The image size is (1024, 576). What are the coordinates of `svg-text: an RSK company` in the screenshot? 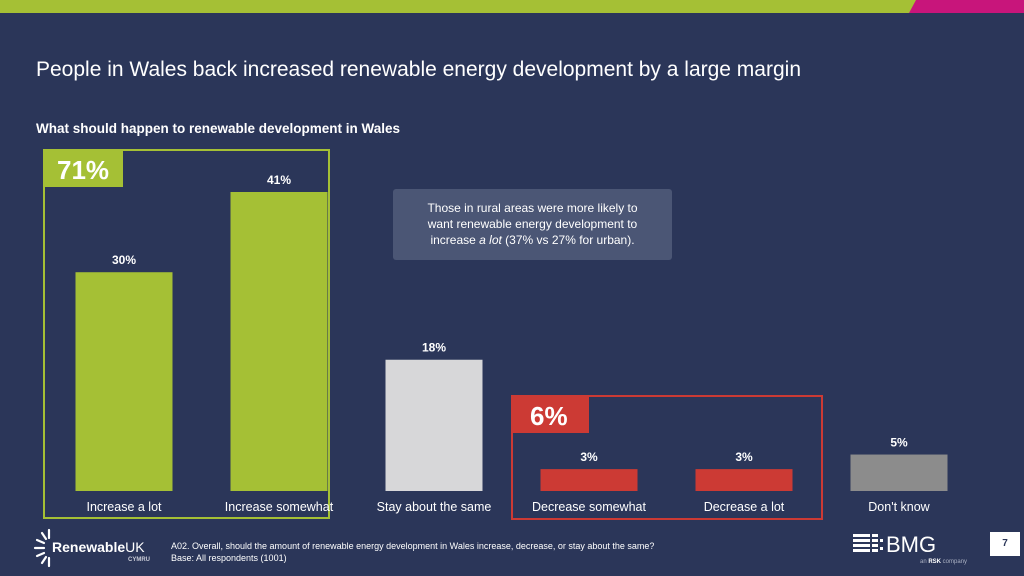 It's located at (943, 562).